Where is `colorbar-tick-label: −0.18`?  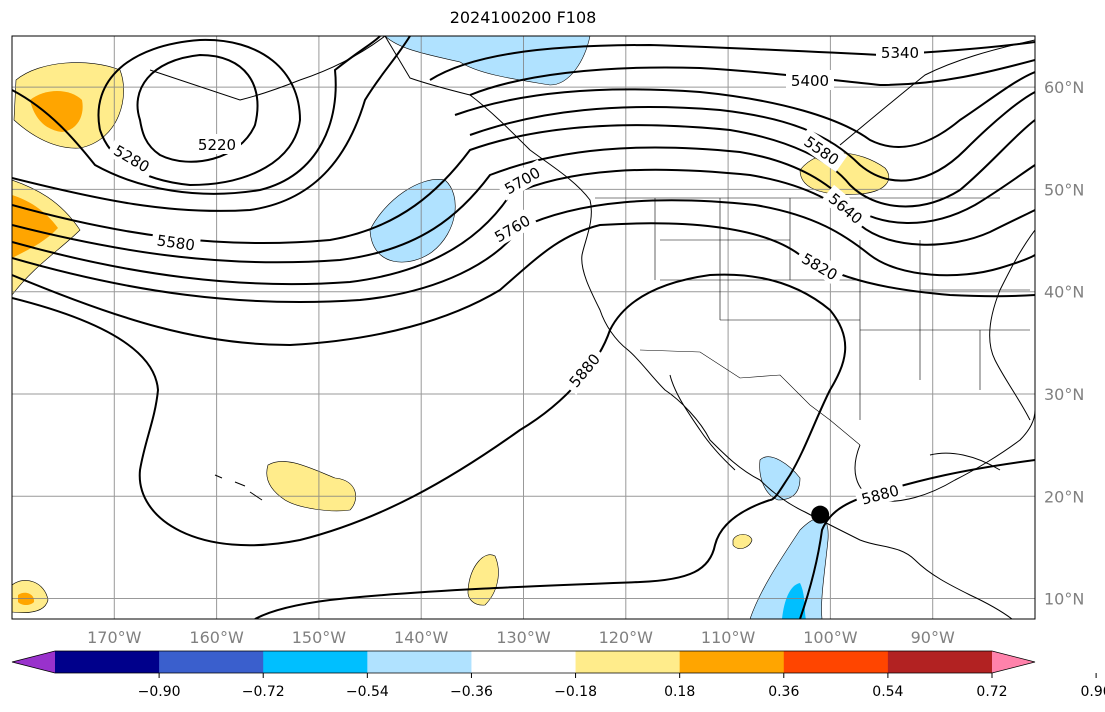
colorbar-tick-label: −0.18 is located at coordinates (575, 692).